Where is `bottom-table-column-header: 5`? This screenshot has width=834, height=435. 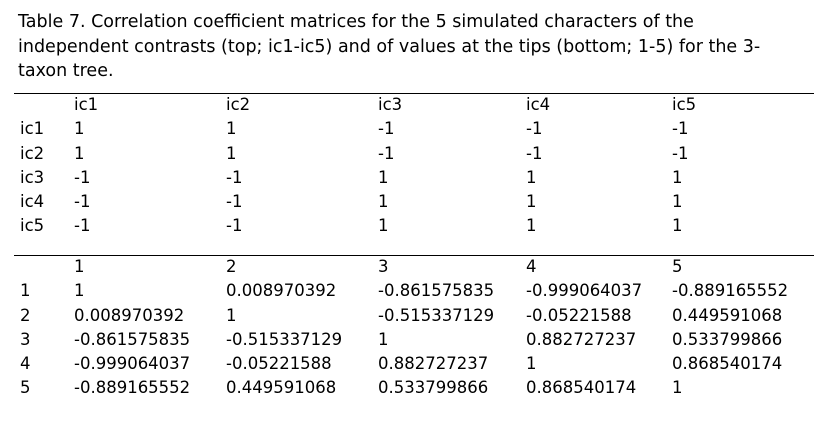
bottom-table-column-header: 5 is located at coordinates (677, 266).